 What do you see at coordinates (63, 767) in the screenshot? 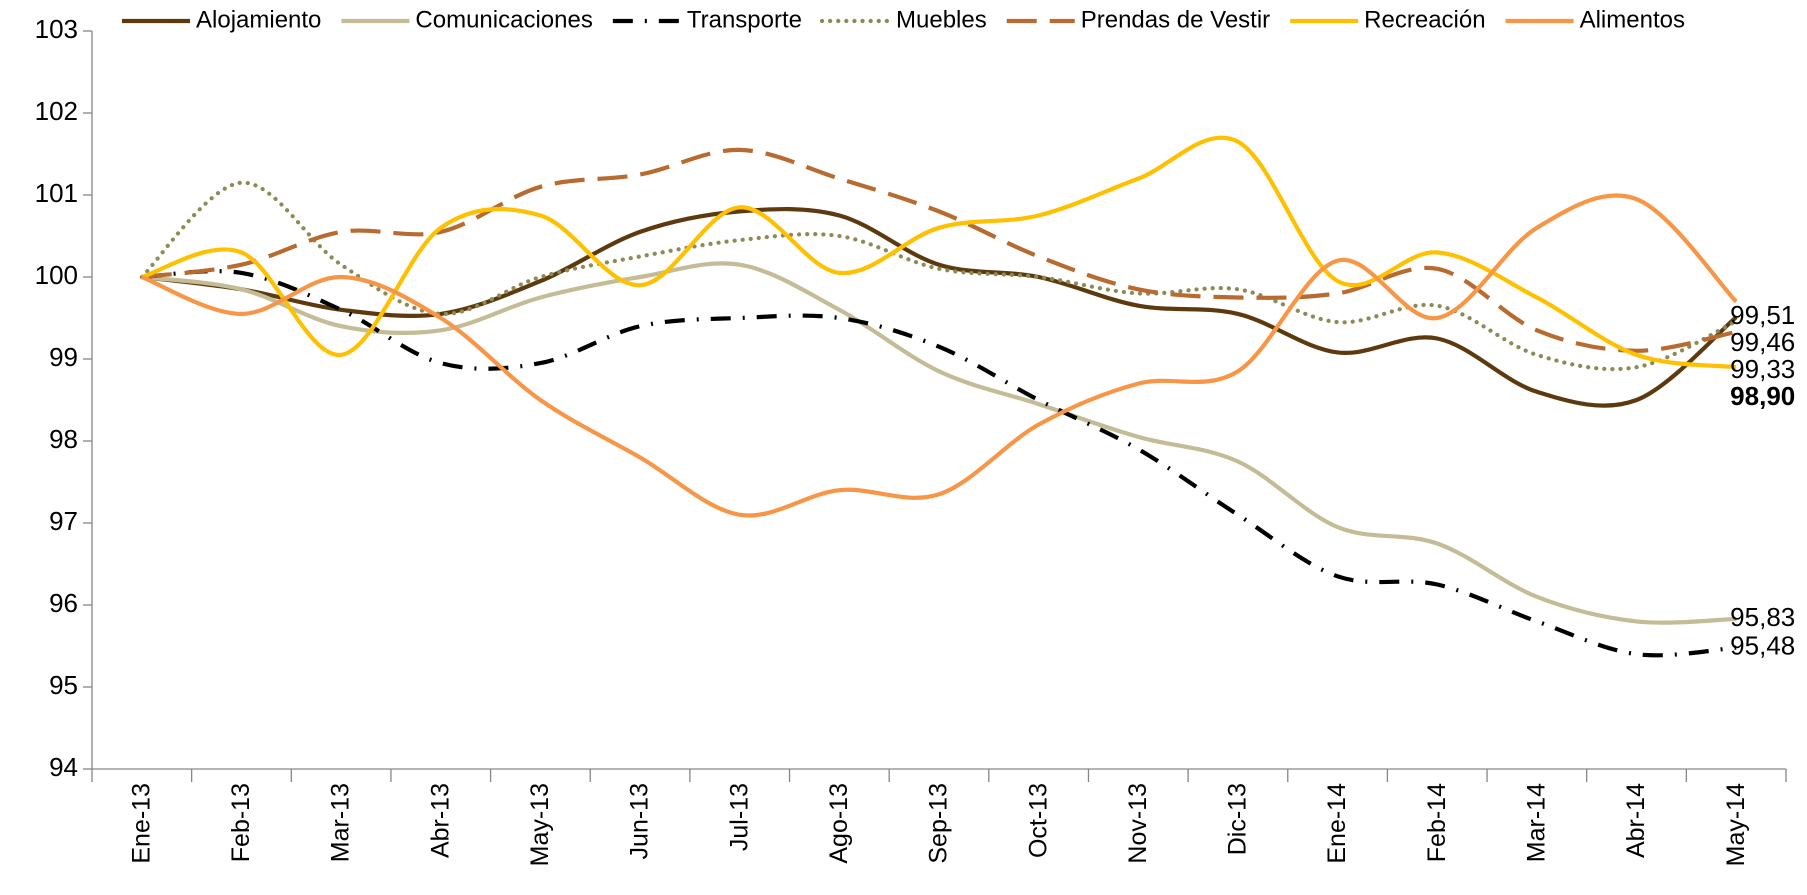
I see `y-tick-label: 94` at bounding box center [63, 767].